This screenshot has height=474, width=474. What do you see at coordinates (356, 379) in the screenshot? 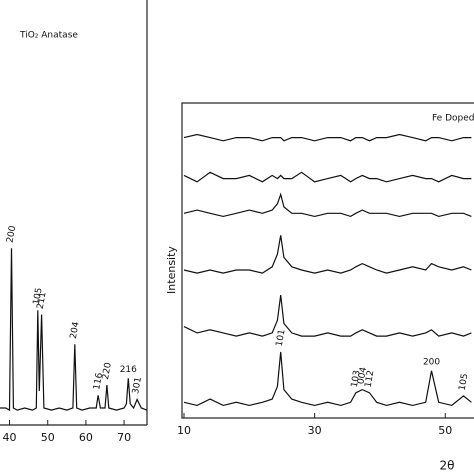
I see `peak-label: 103` at bounding box center [356, 379].